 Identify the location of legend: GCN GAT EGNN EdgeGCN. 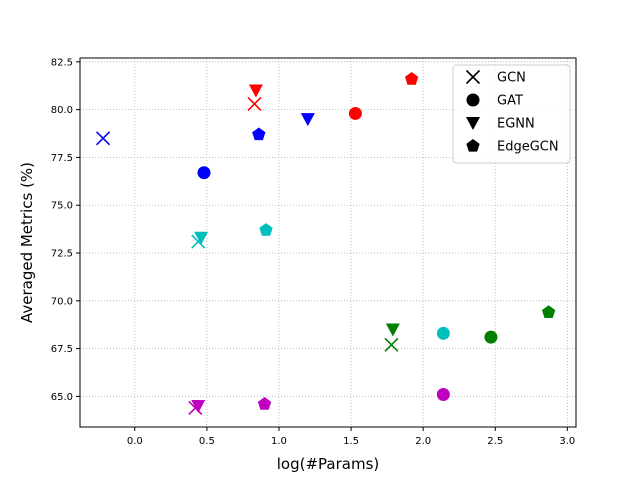
(511, 114).